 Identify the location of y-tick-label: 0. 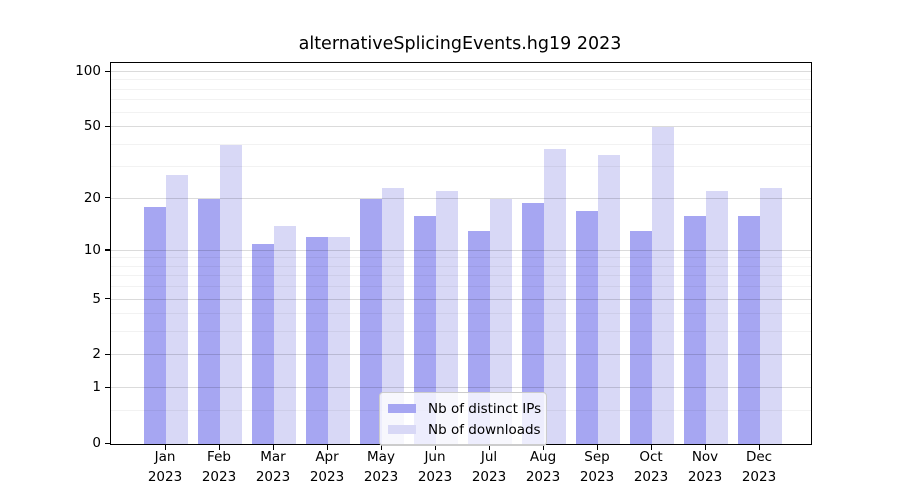
(96, 443).